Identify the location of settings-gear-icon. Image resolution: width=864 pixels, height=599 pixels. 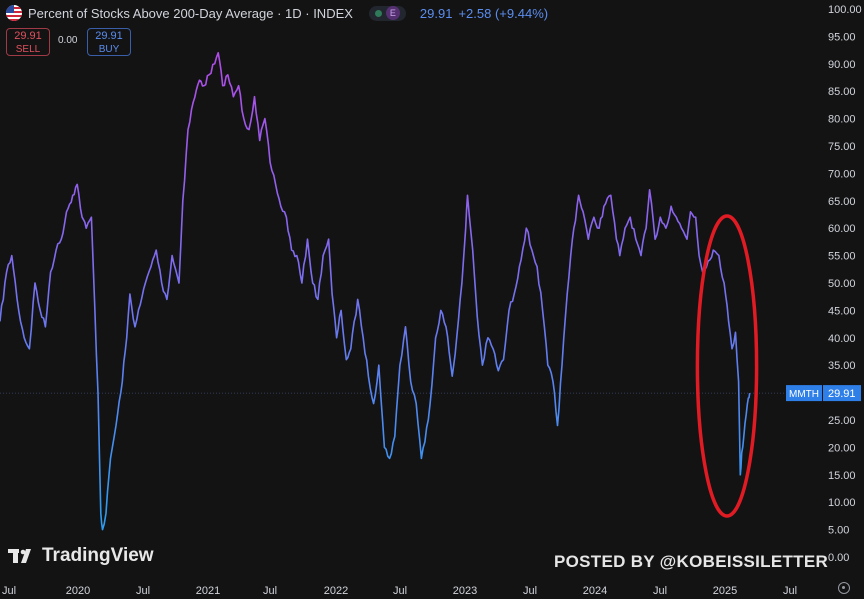
(844, 588).